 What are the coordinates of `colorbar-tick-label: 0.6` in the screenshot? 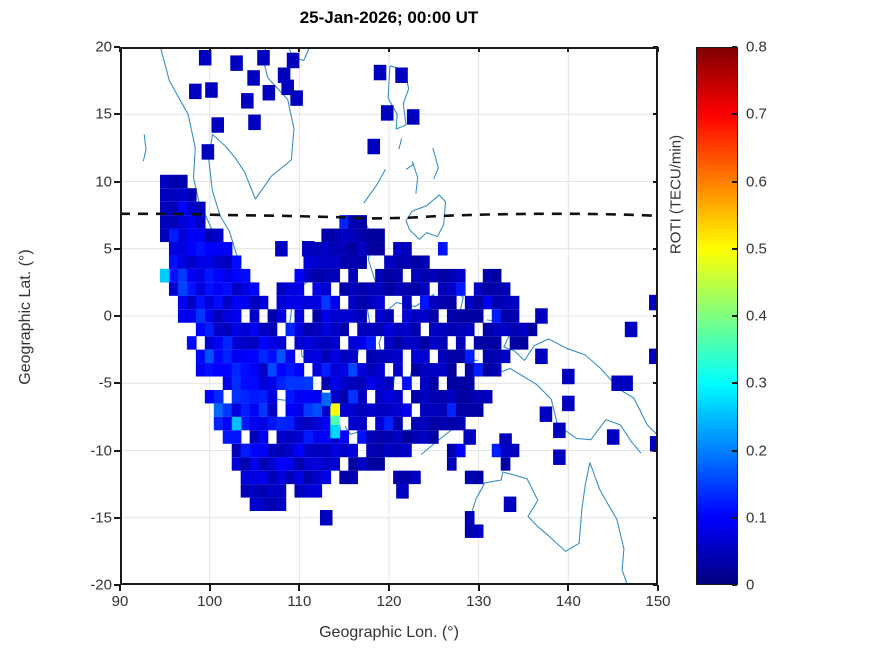 It's located at (756, 181).